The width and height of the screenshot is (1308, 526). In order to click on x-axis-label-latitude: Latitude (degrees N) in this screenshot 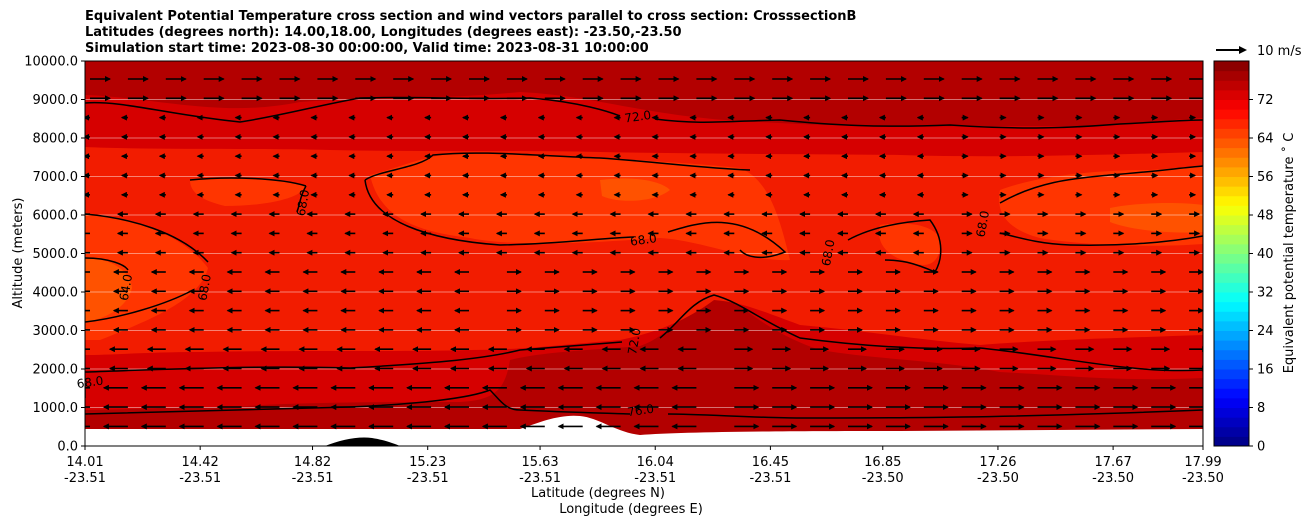, I will do `click(598, 493)`.